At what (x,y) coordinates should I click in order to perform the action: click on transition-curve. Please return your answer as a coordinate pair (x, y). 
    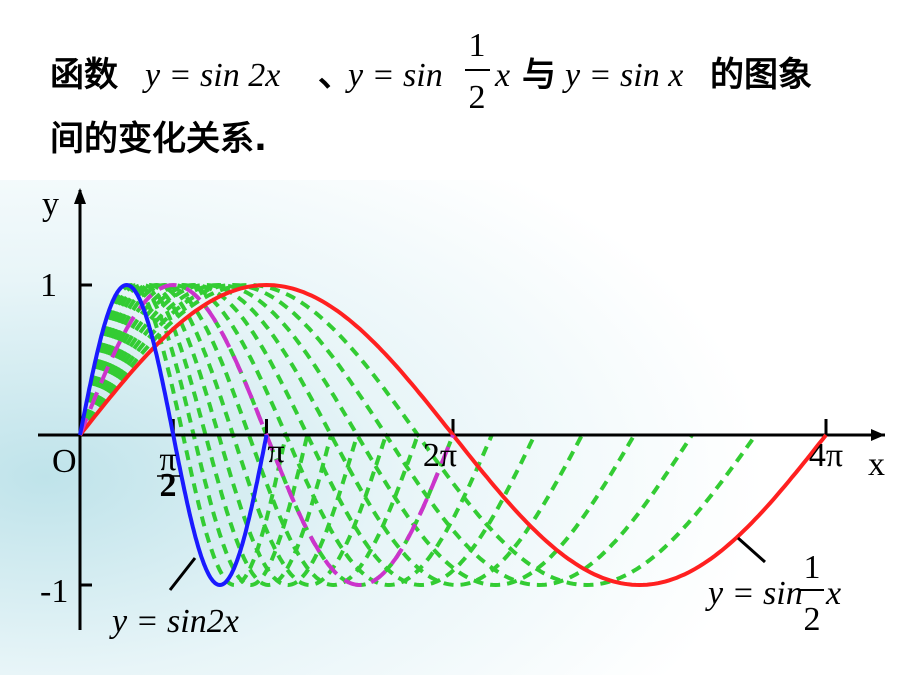
    Looking at the image, I should click on (205, 435).